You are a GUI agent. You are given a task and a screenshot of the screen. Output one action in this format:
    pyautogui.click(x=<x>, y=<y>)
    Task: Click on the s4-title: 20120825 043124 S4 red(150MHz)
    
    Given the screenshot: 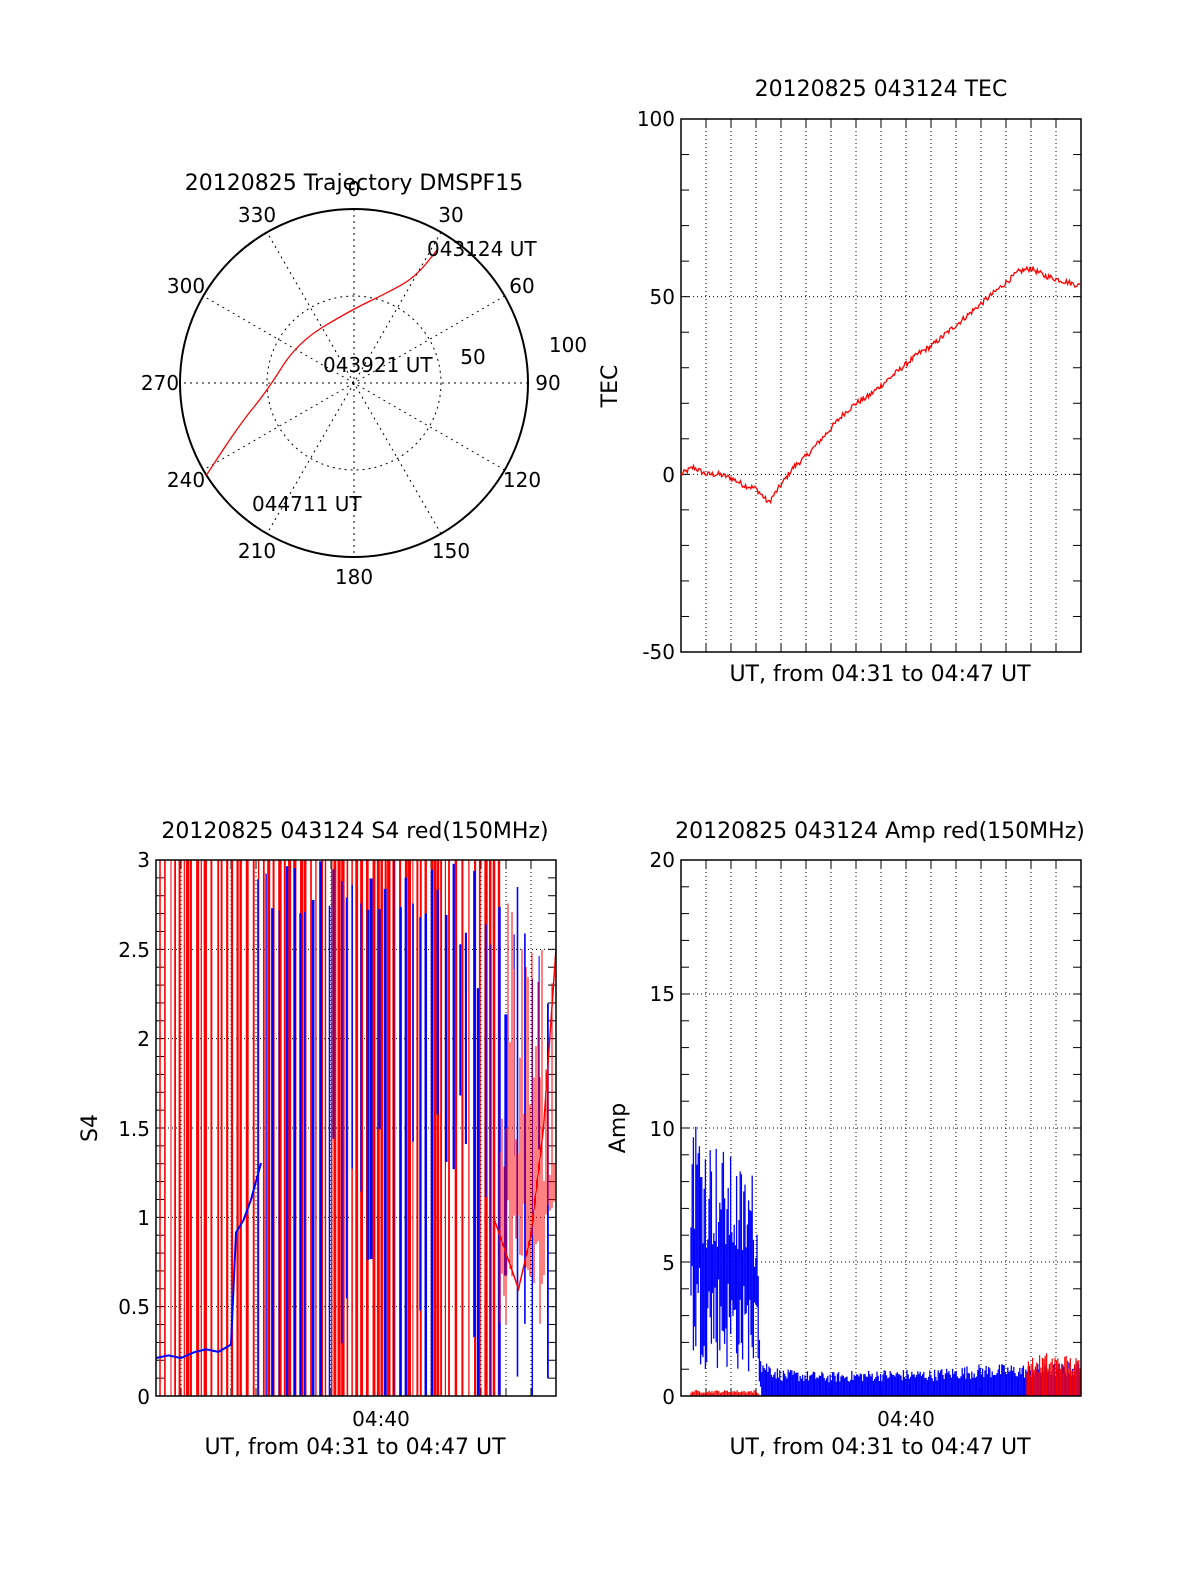 What is the action you would take?
    pyautogui.click(x=354, y=831)
    